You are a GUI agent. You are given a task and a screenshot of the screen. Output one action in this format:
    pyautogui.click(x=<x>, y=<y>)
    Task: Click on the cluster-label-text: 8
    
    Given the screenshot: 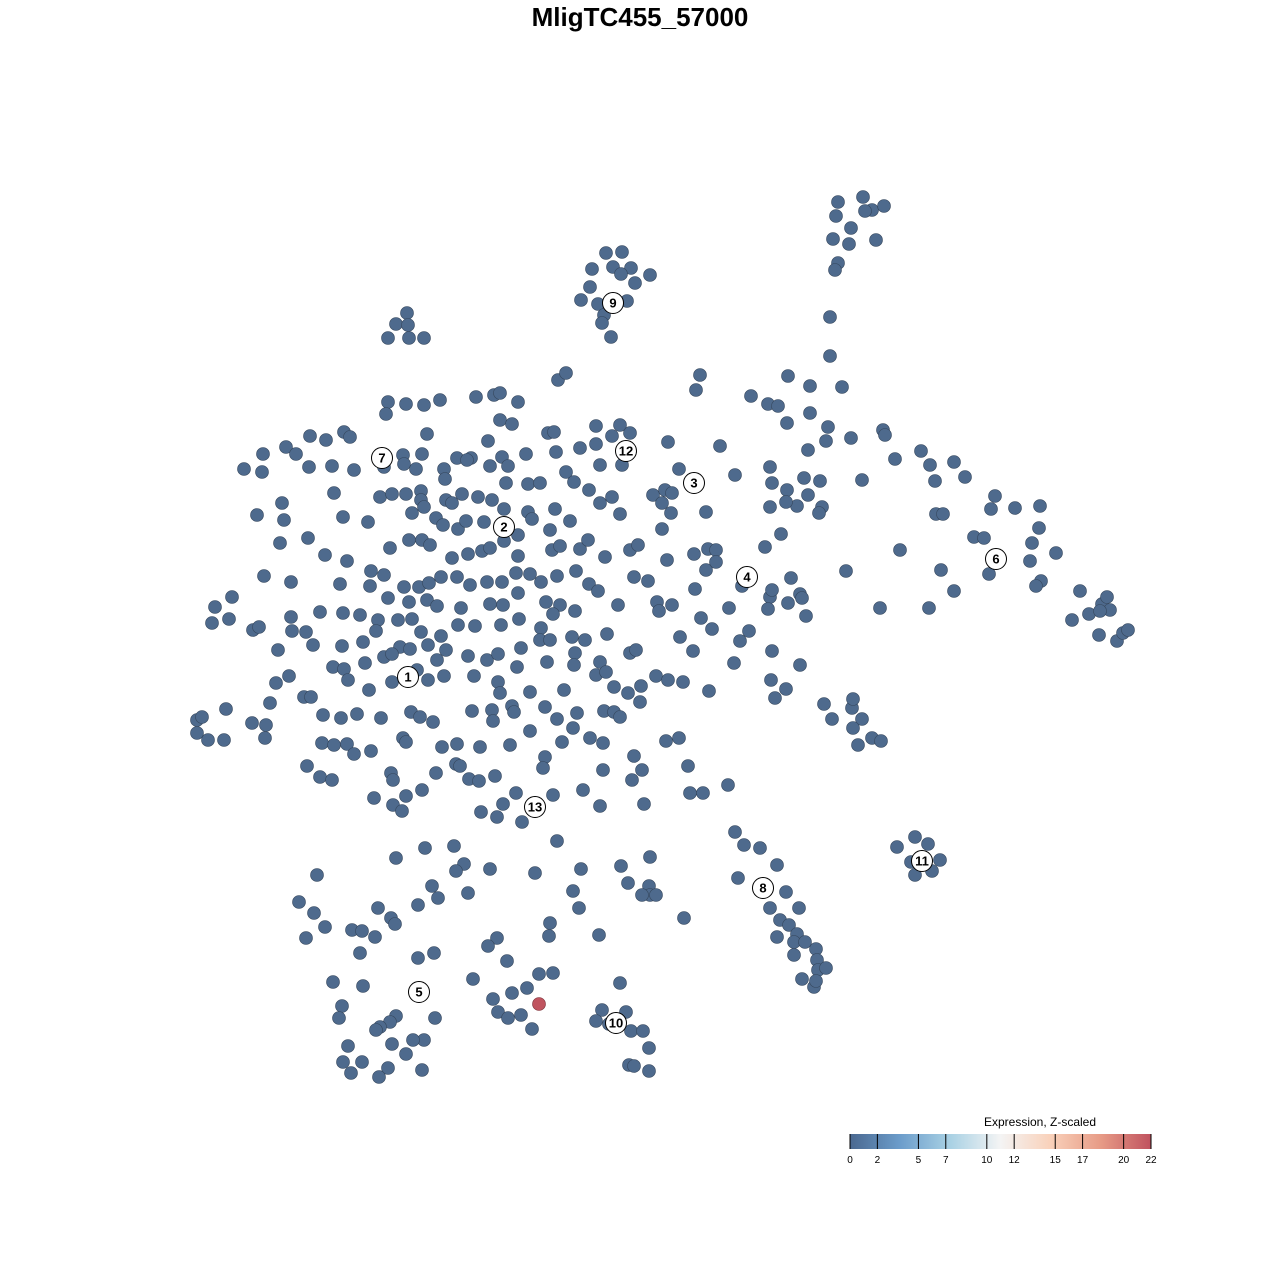 What is the action you would take?
    pyautogui.click(x=762, y=888)
    